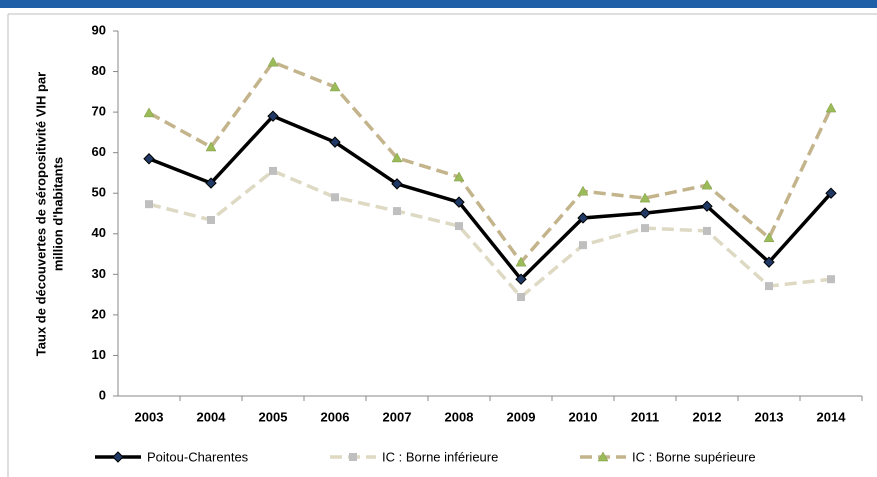 Image resolution: width=877 pixels, height=477 pixels. What do you see at coordinates (102, 394) in the screenshot?
I see `y-tick-label: 0` at bounding box center [102, 394].